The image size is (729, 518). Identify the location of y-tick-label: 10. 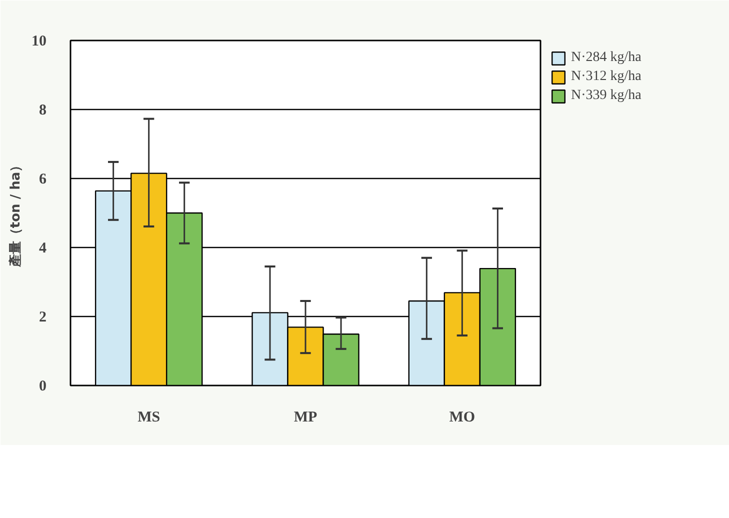
(39, 42).